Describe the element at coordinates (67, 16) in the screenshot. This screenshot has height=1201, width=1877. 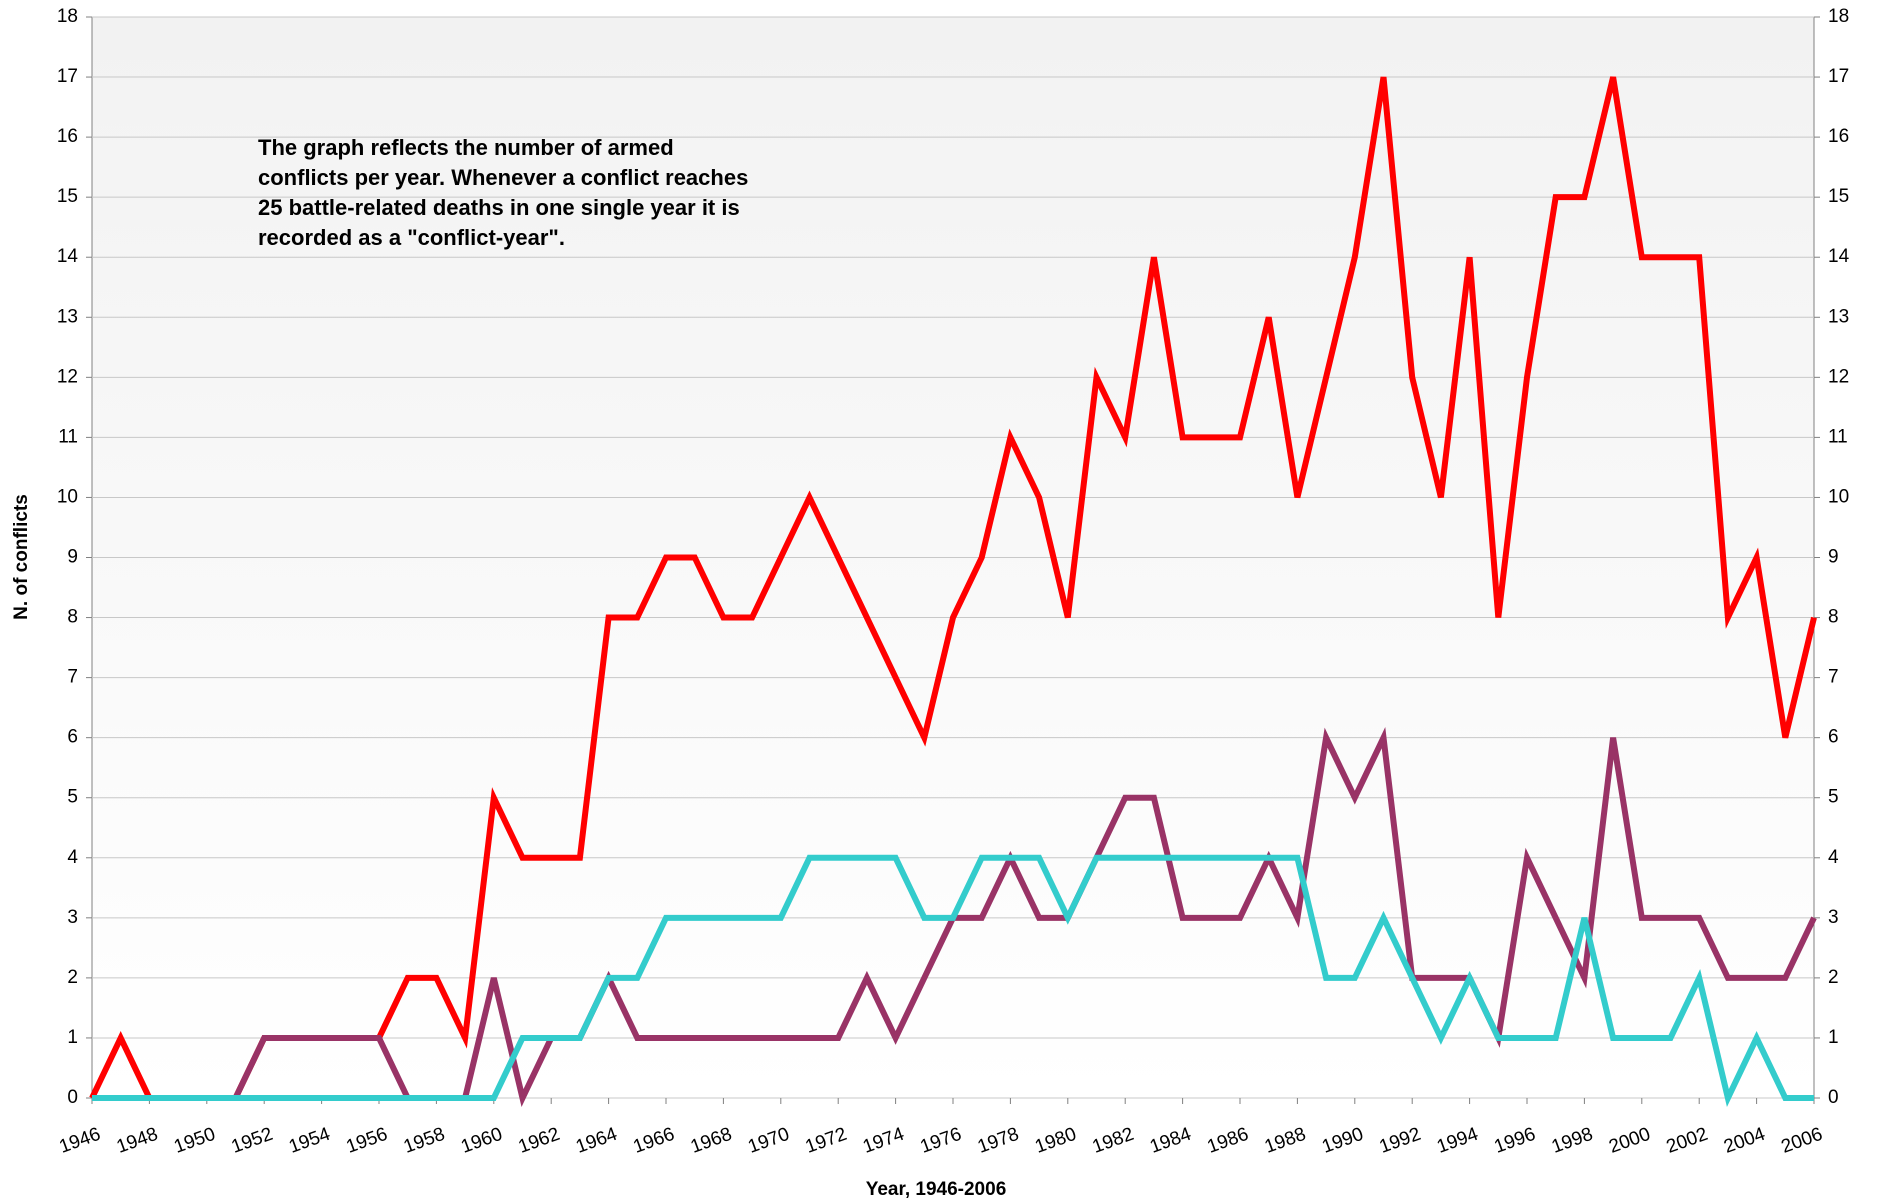
I see `y-tick-label: 18` at that location.